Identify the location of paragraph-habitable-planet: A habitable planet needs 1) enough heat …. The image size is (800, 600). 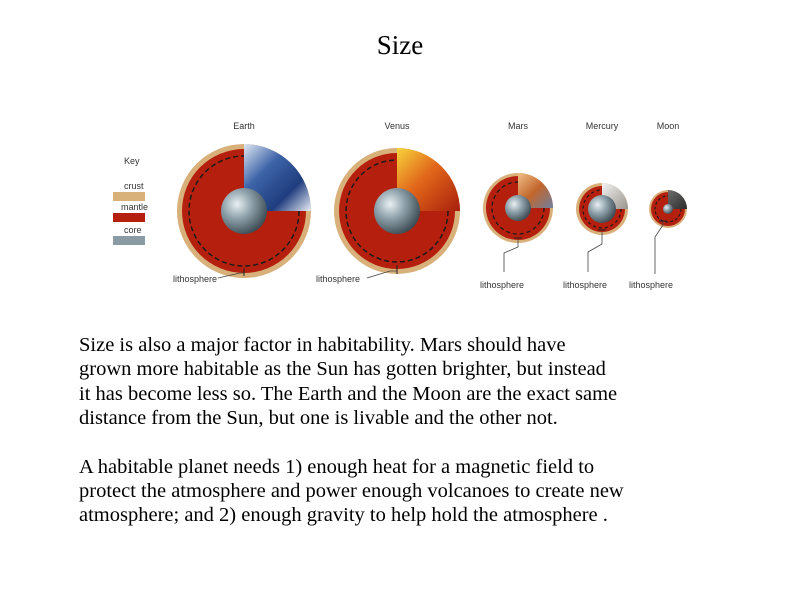
(409, 491).